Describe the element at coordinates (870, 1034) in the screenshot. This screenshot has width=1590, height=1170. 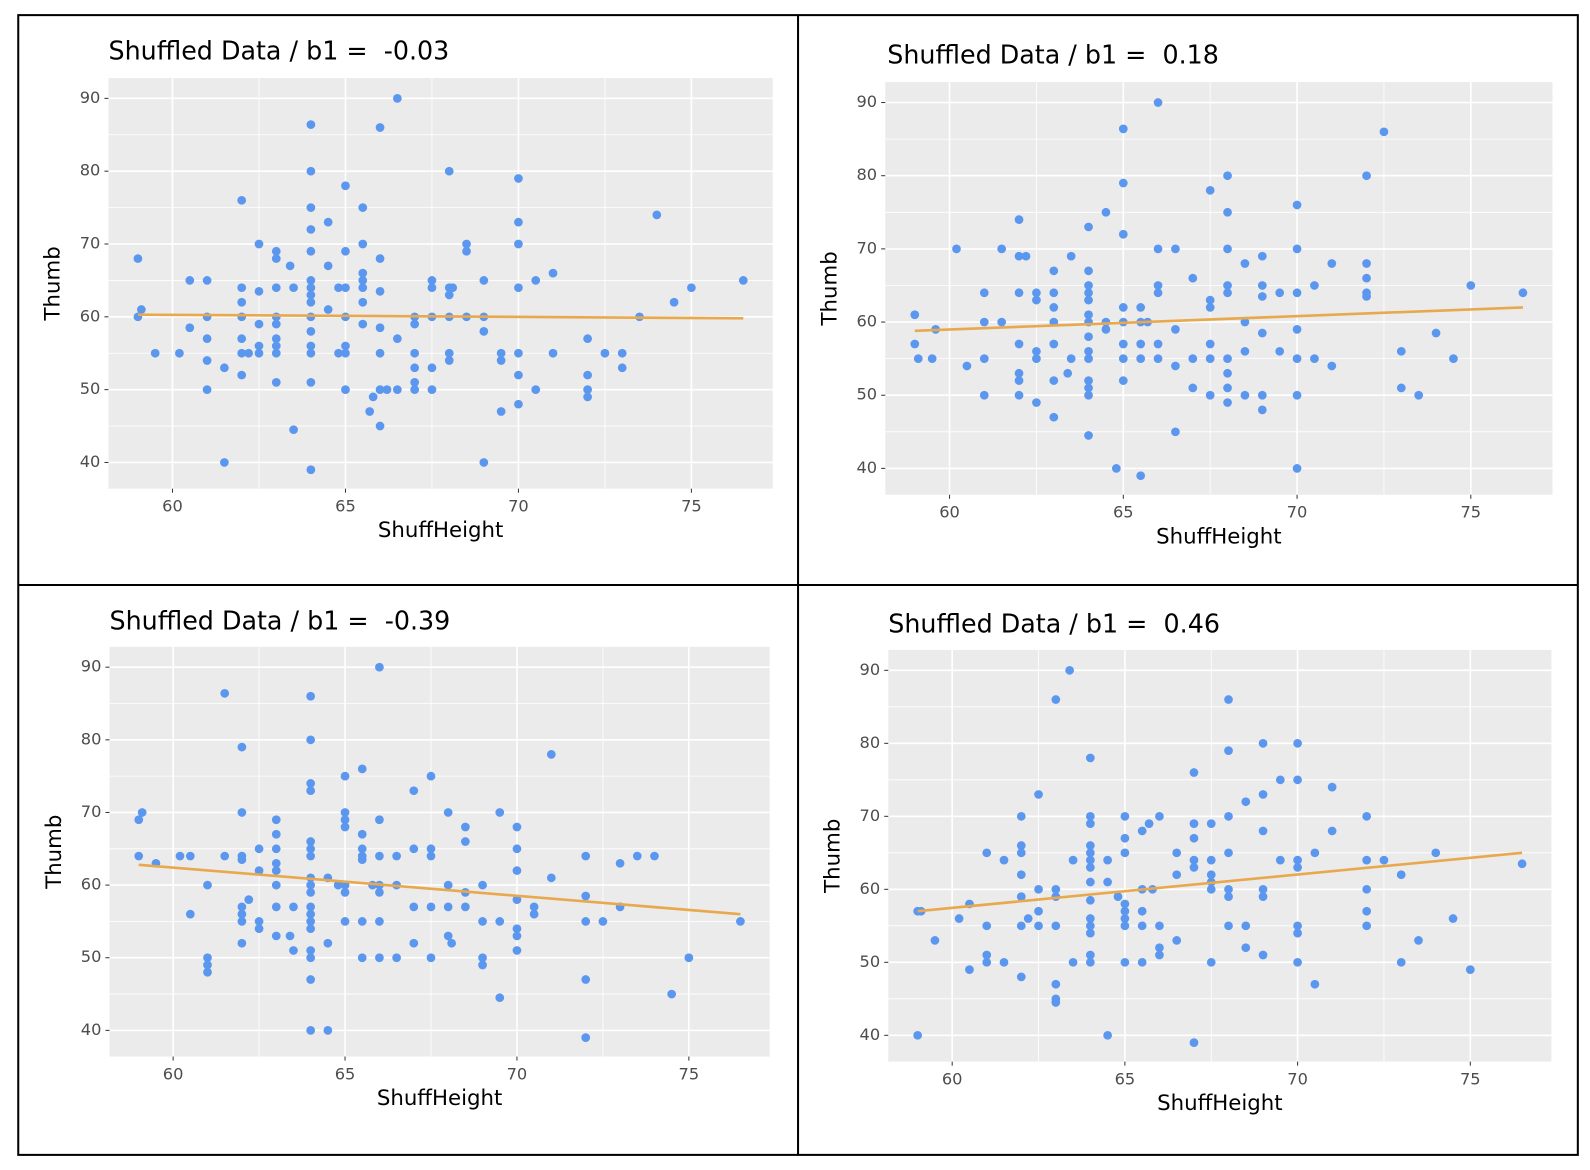
I see `y-tick-label: 40` at that location.